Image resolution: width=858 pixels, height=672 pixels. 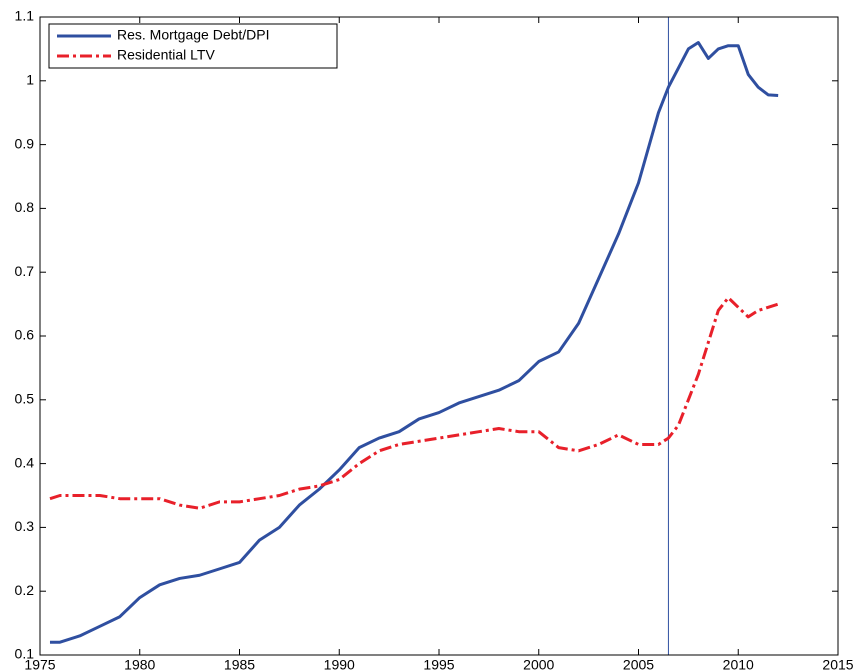 I want to click on y-tick-label: 1, so click(x=30, y=80).